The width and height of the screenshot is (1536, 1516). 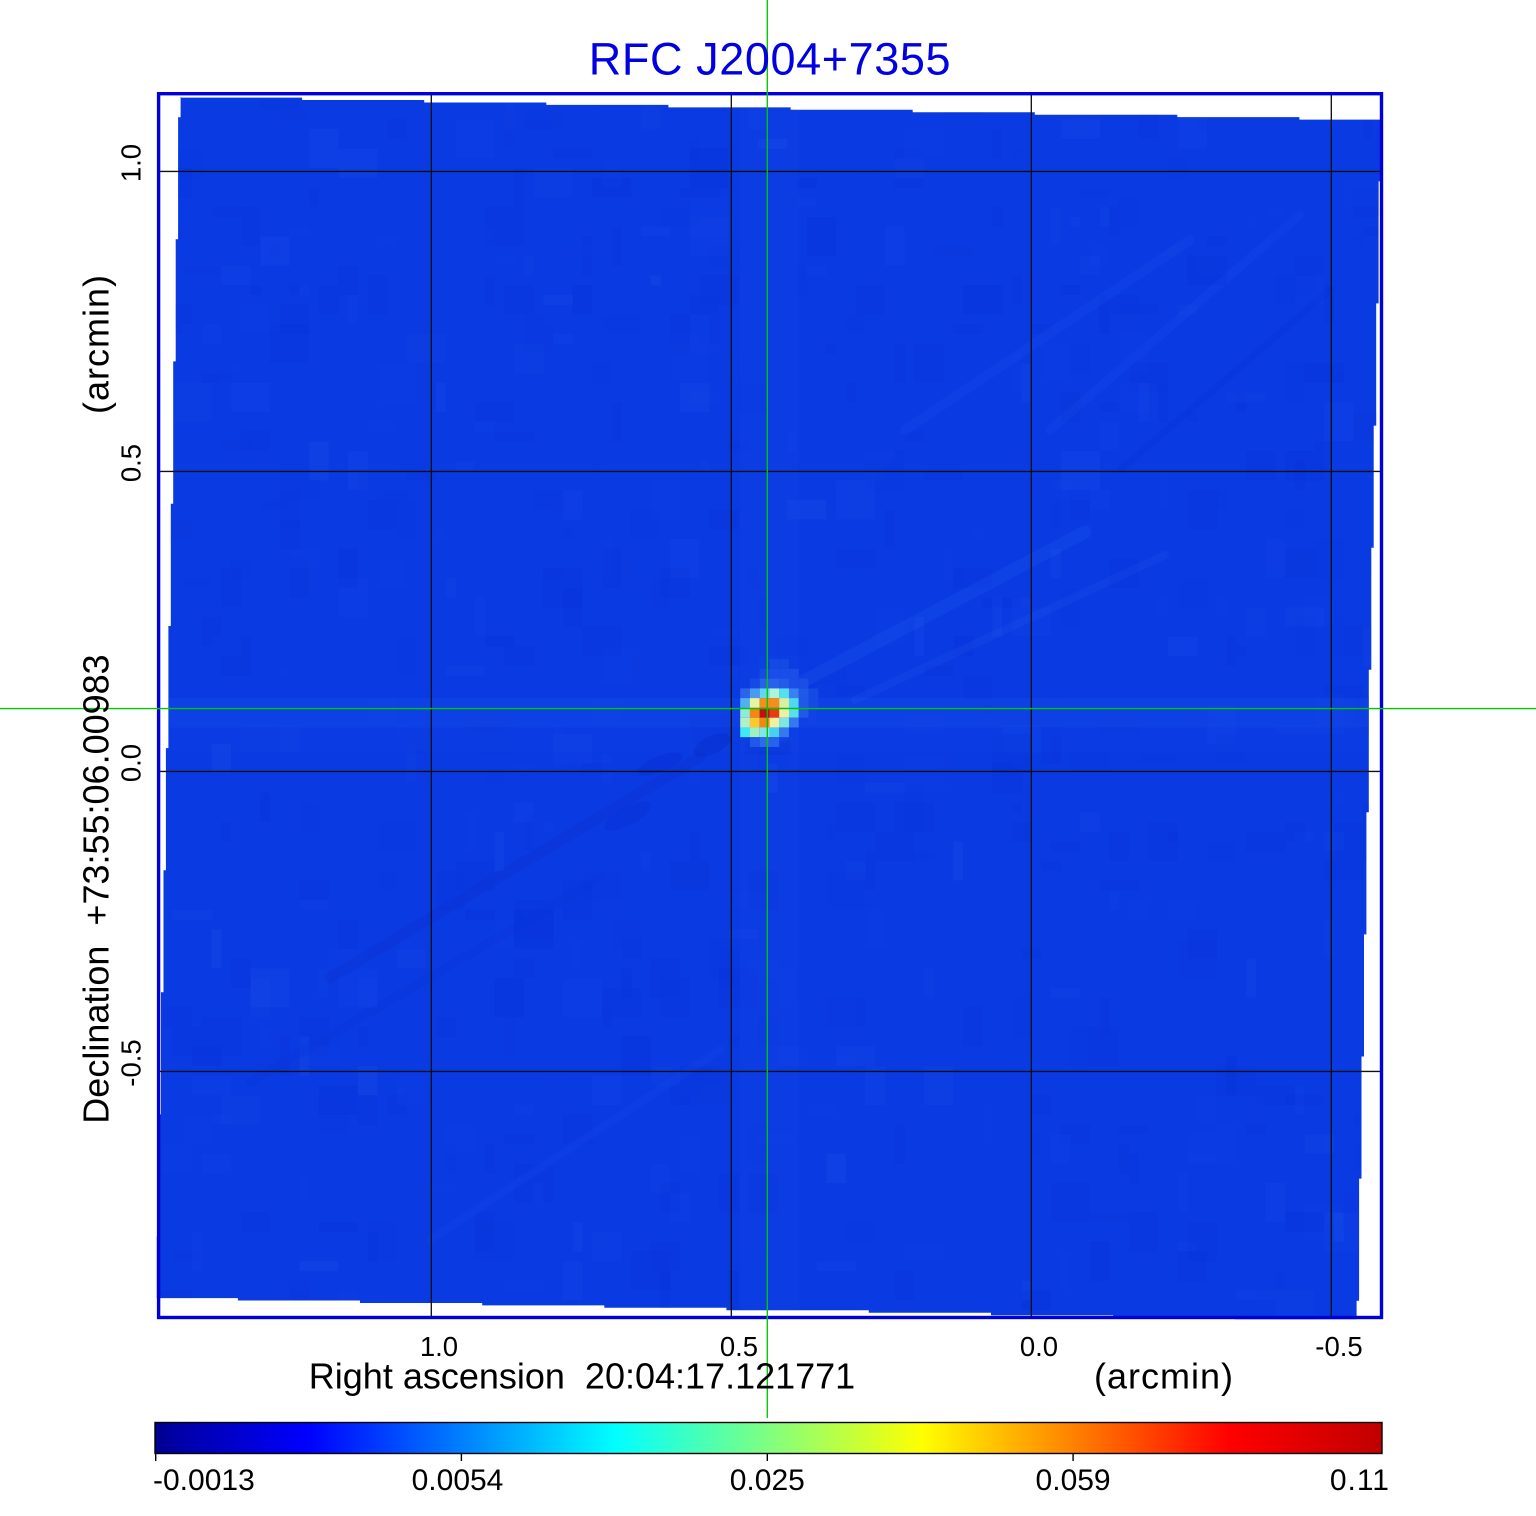 What do you see at coordinates (770, 59) in the screenshot?
I see `svg-text: RFC J2004+7355` at bounding box center [770, 59].